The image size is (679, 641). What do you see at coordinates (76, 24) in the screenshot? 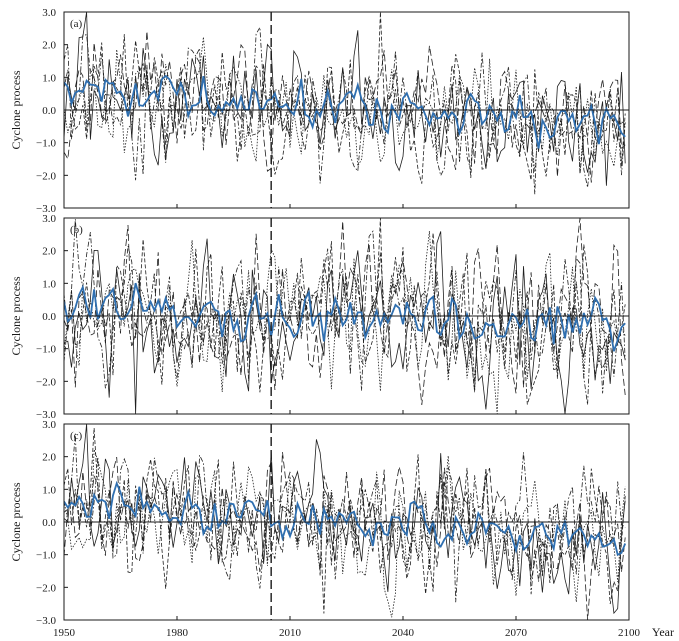
I see `panel-label: (a)` at bounding box center [76, 24].